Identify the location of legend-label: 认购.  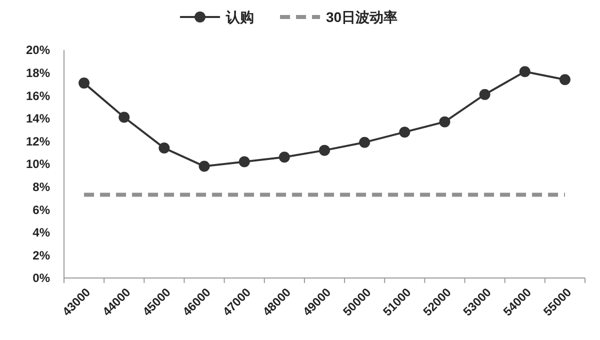
(239, 16).